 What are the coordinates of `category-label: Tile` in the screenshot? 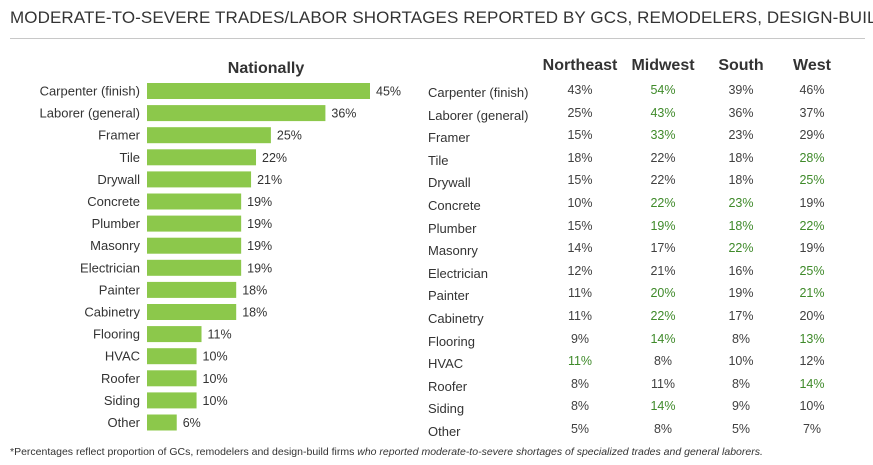 It's located at (130, 157).